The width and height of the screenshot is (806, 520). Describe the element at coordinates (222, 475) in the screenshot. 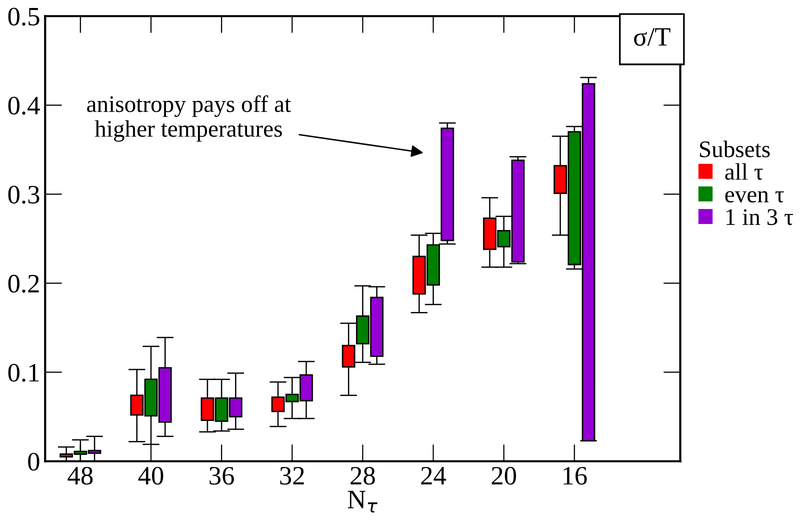

I see `x-tick-label: 36` at that location.